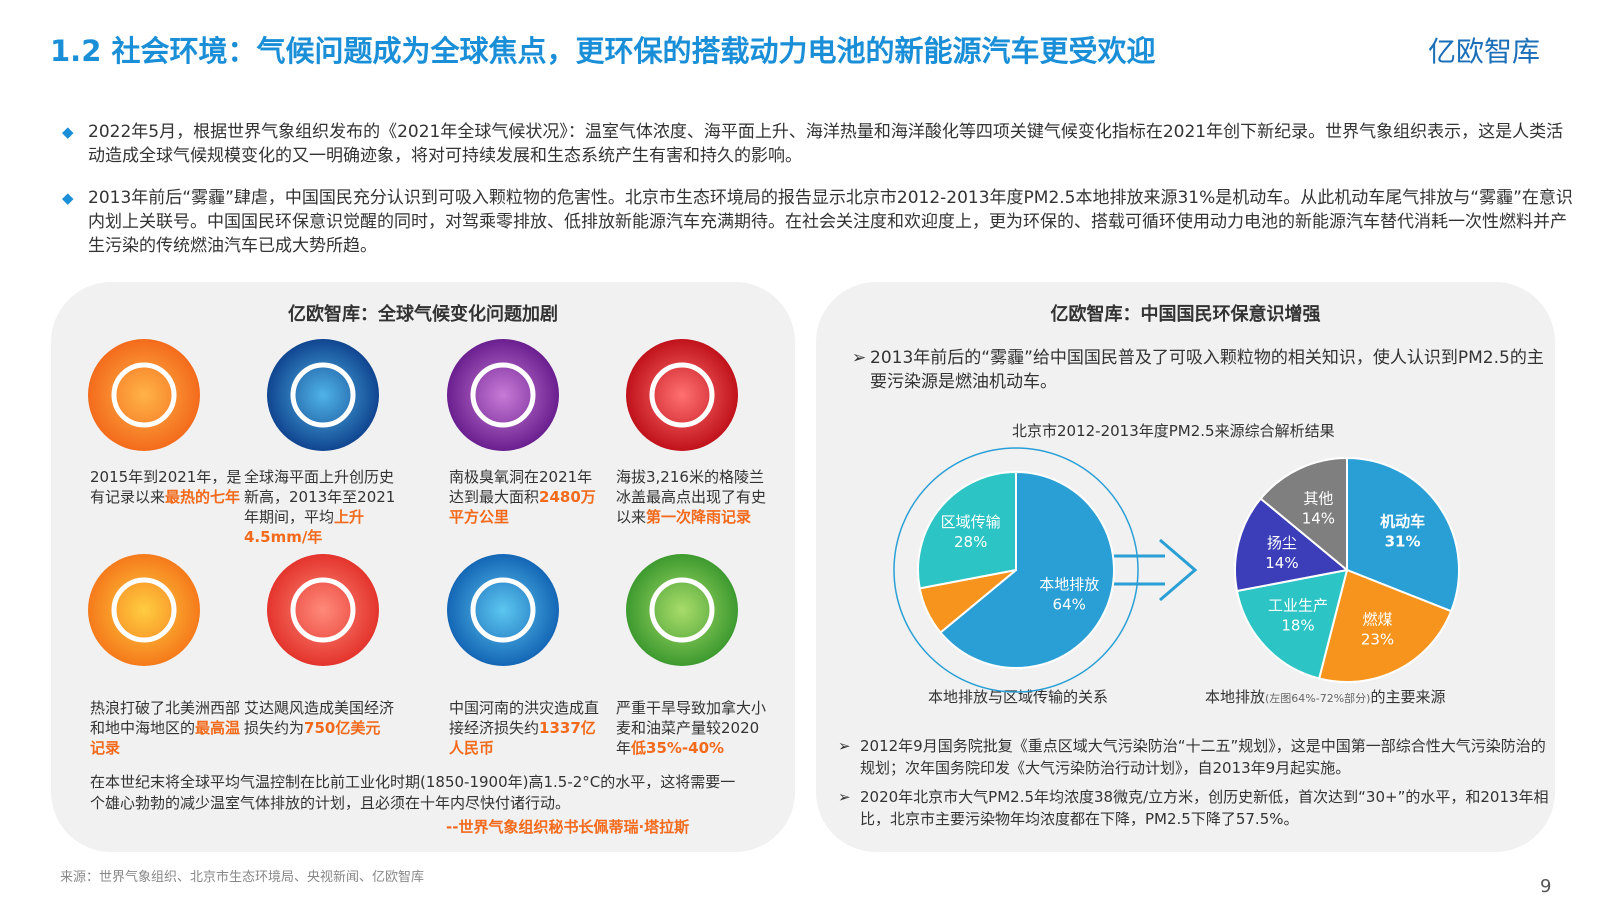 The height and width of the screenshot is (900, 1600). What do you see at coordinates (304, 527) in the screenshot?
I see `item-highlight: 上升4.5mm/年` at bounding box center [304, 527].